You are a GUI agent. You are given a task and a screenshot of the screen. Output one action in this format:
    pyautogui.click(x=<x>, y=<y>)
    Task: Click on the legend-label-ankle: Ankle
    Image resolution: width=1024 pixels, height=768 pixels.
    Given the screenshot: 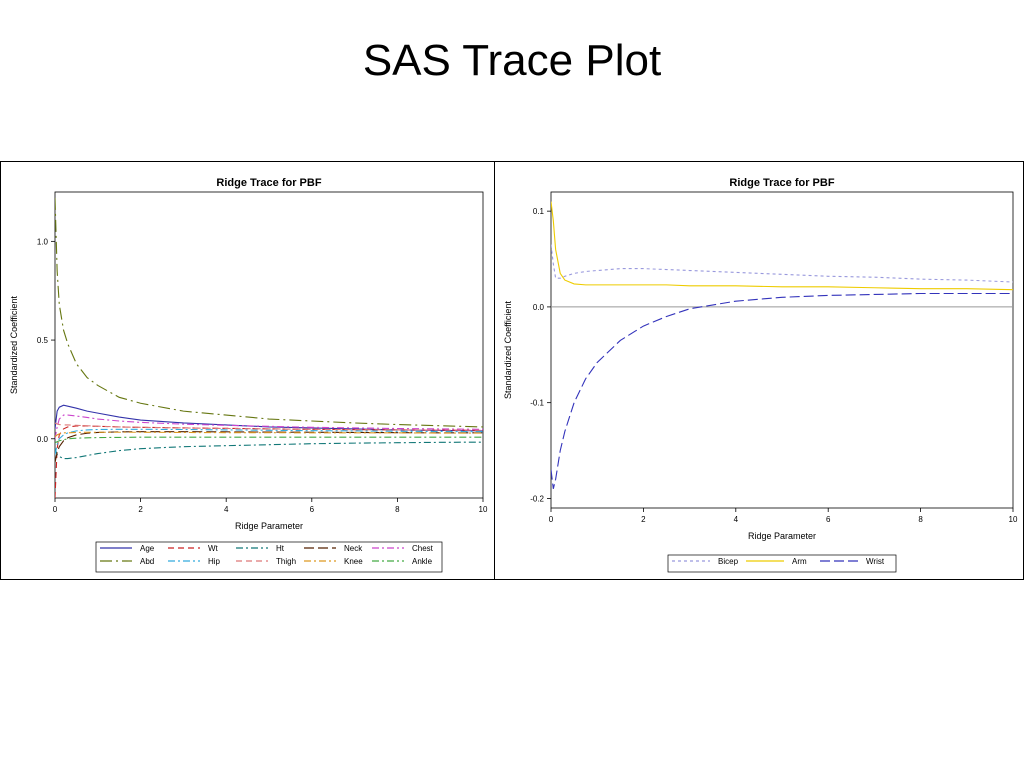 What is the action you would take?
    pyautogui.click(x=422, y=561)
    